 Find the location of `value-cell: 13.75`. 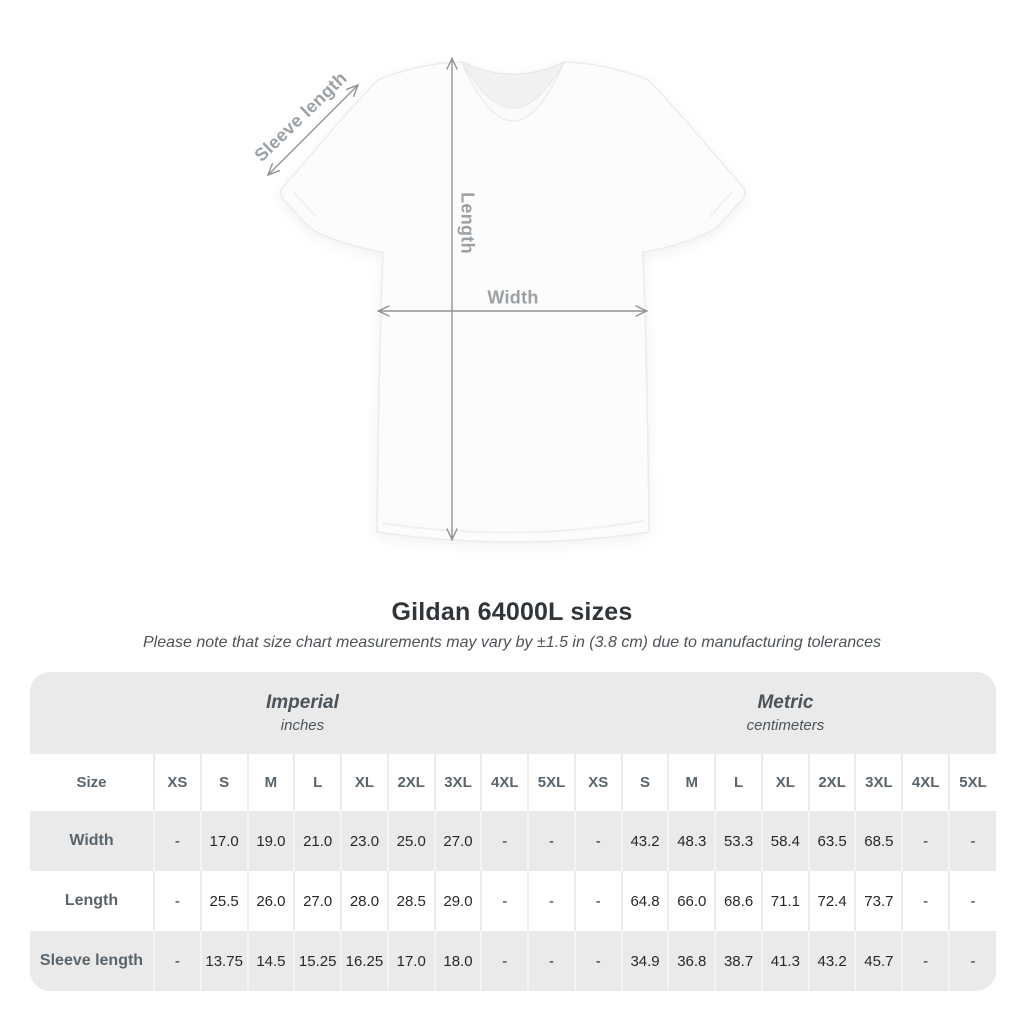

value-cell: 13.75 is located at coordinates (223, 961).